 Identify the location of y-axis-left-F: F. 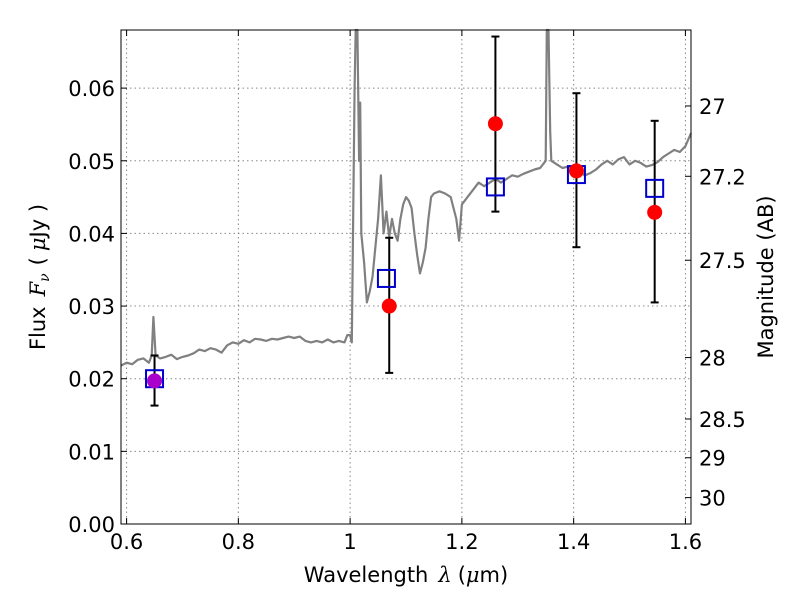
(38, 288).